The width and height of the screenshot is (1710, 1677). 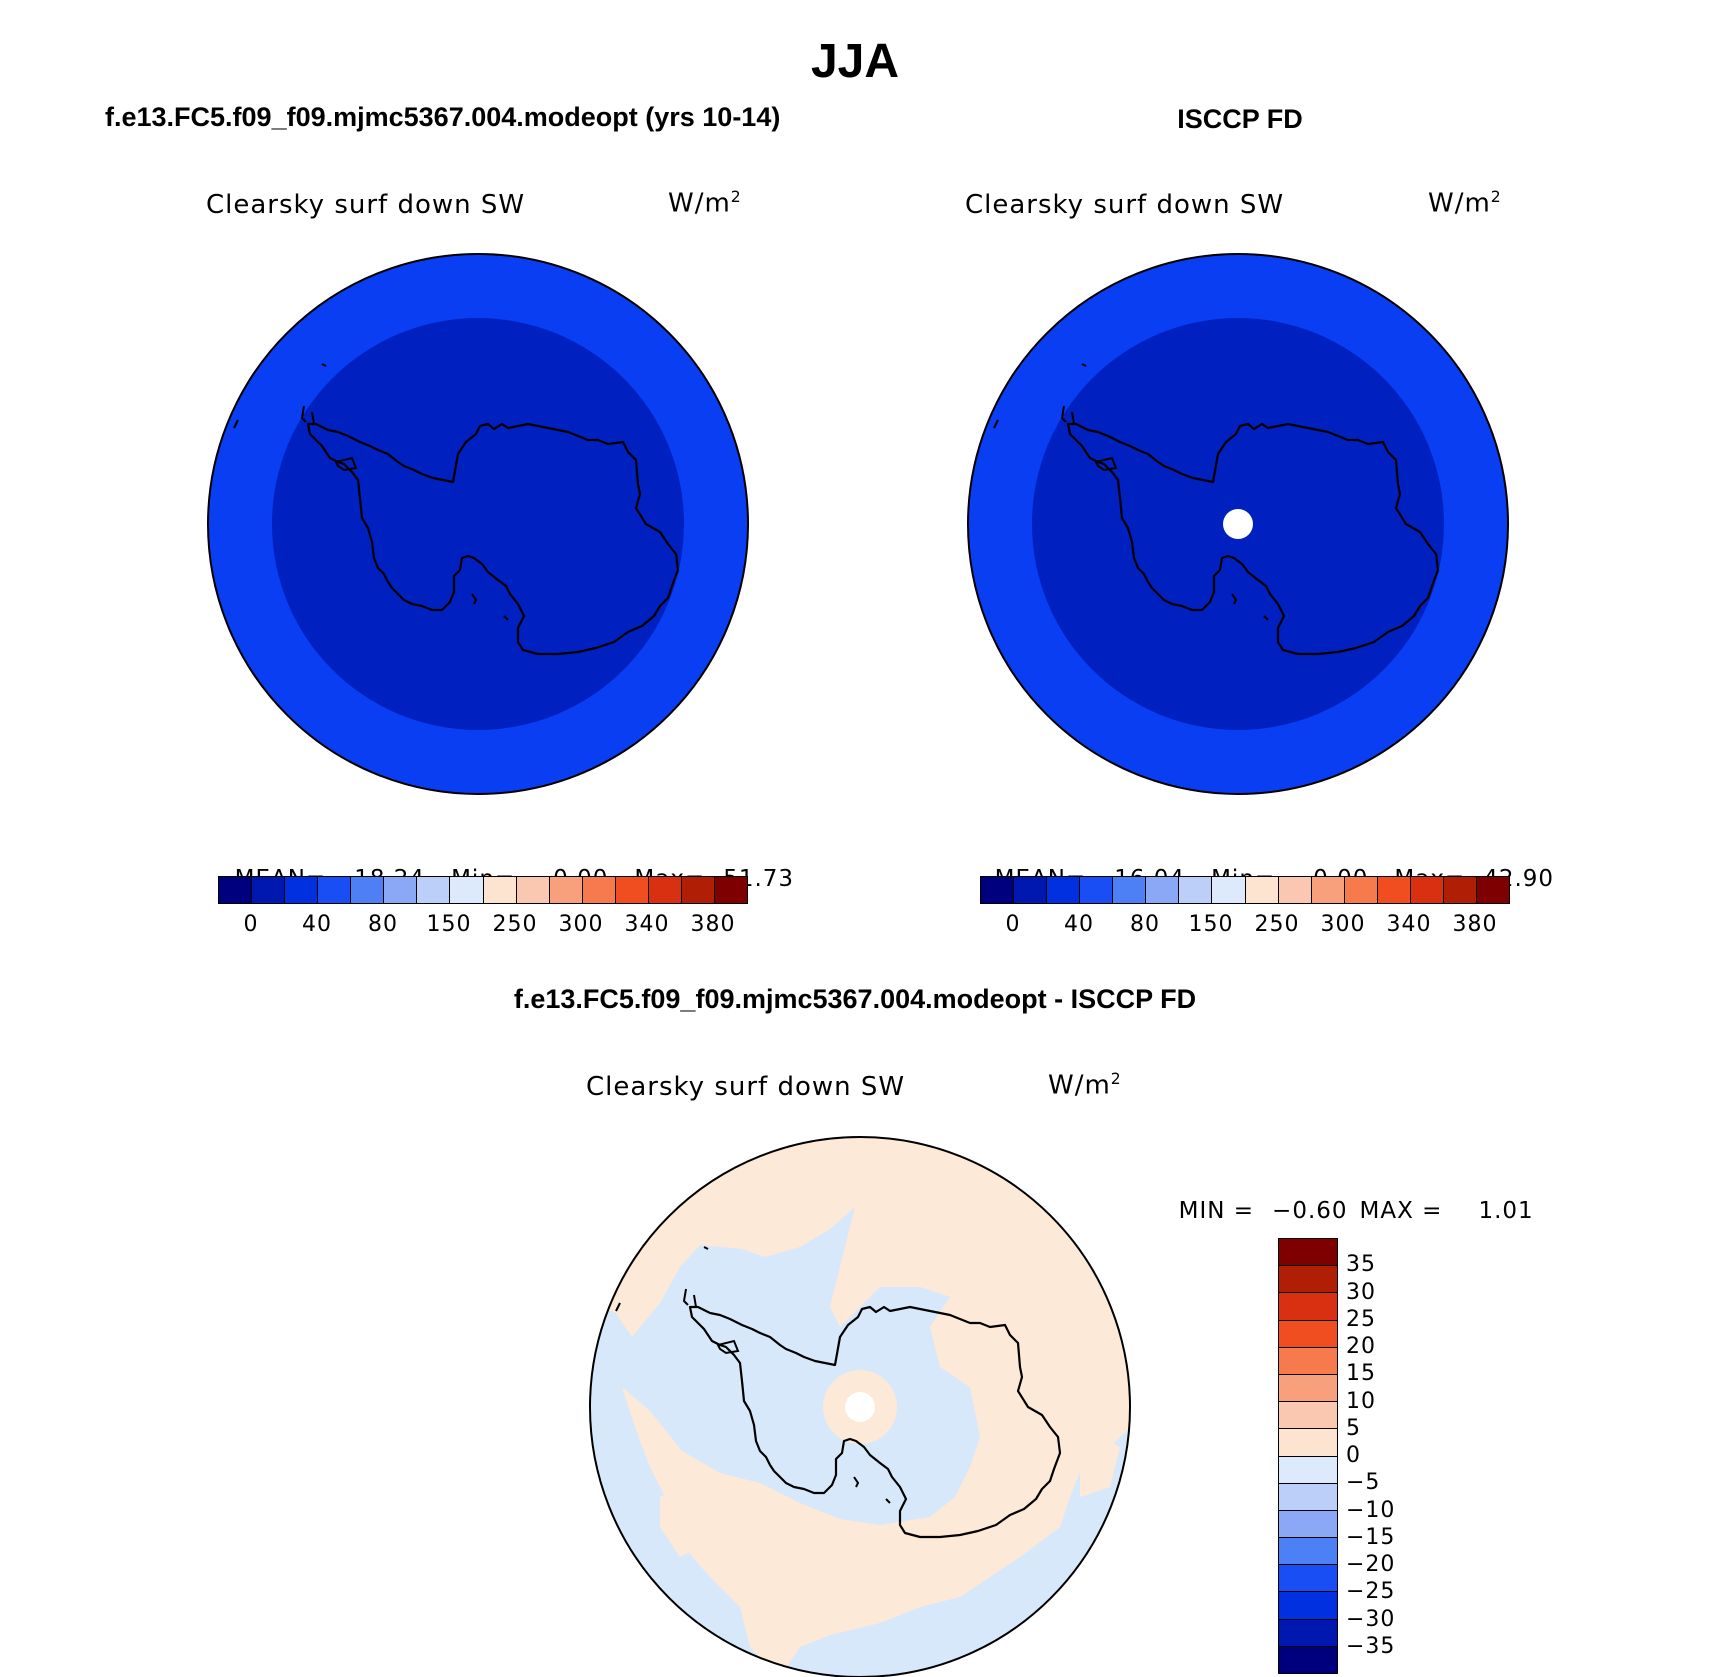 What do you see at coordinates (746, 1087) in the screenshot?
I see `diff-variable-label: Clearsky surf down SW` at bounding box center [746, 1087].